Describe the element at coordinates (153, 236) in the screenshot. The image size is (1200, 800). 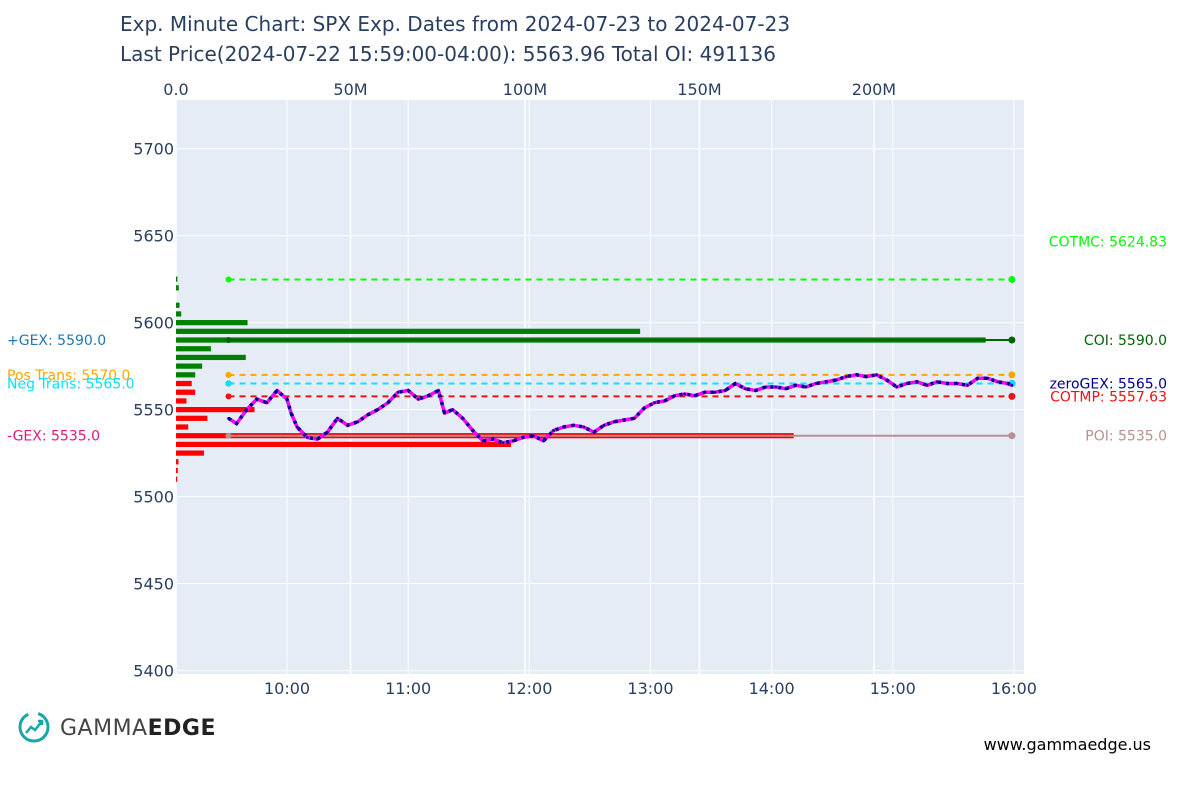
I see `y-tick-label: 5650` at that location.